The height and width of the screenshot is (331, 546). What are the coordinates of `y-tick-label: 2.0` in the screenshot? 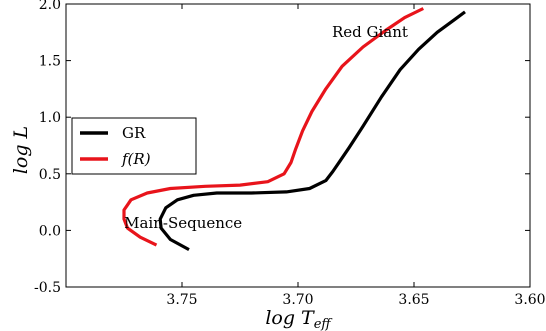 It's located at (50, 6).